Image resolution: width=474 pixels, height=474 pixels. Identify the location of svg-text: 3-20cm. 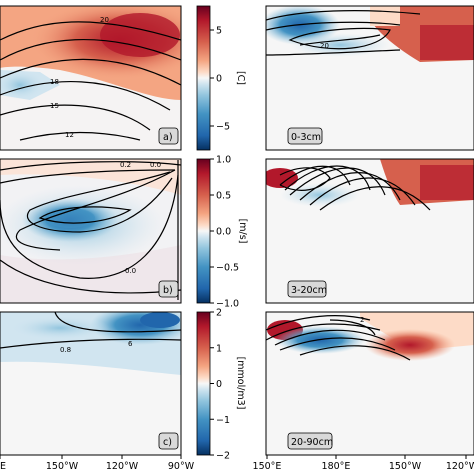
(309, 290).